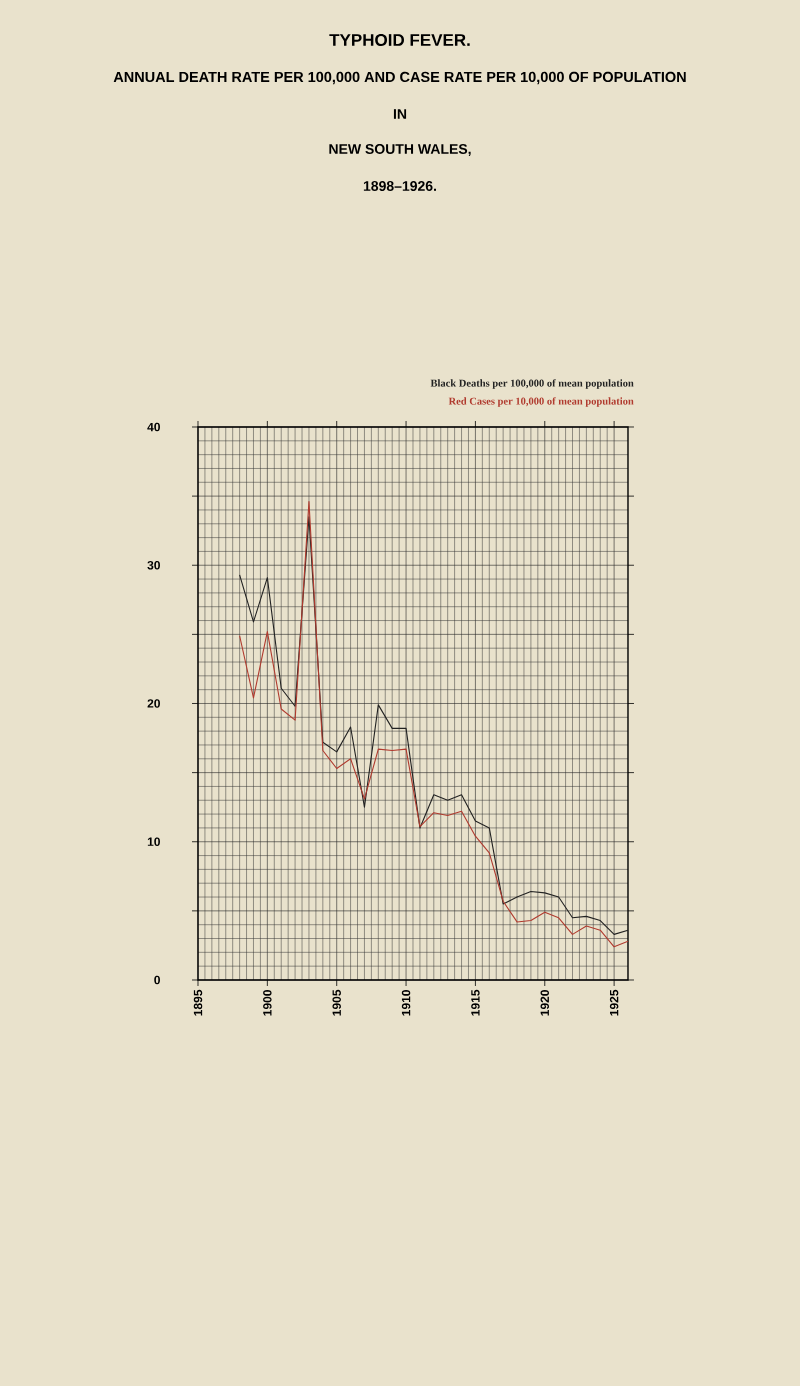 The width and height of the screenshot is (800, 1386). What do you see at coordinates (157, 980) in the screenshot?
I see `y-tick-label: 0` at bounding box center [157, 980].